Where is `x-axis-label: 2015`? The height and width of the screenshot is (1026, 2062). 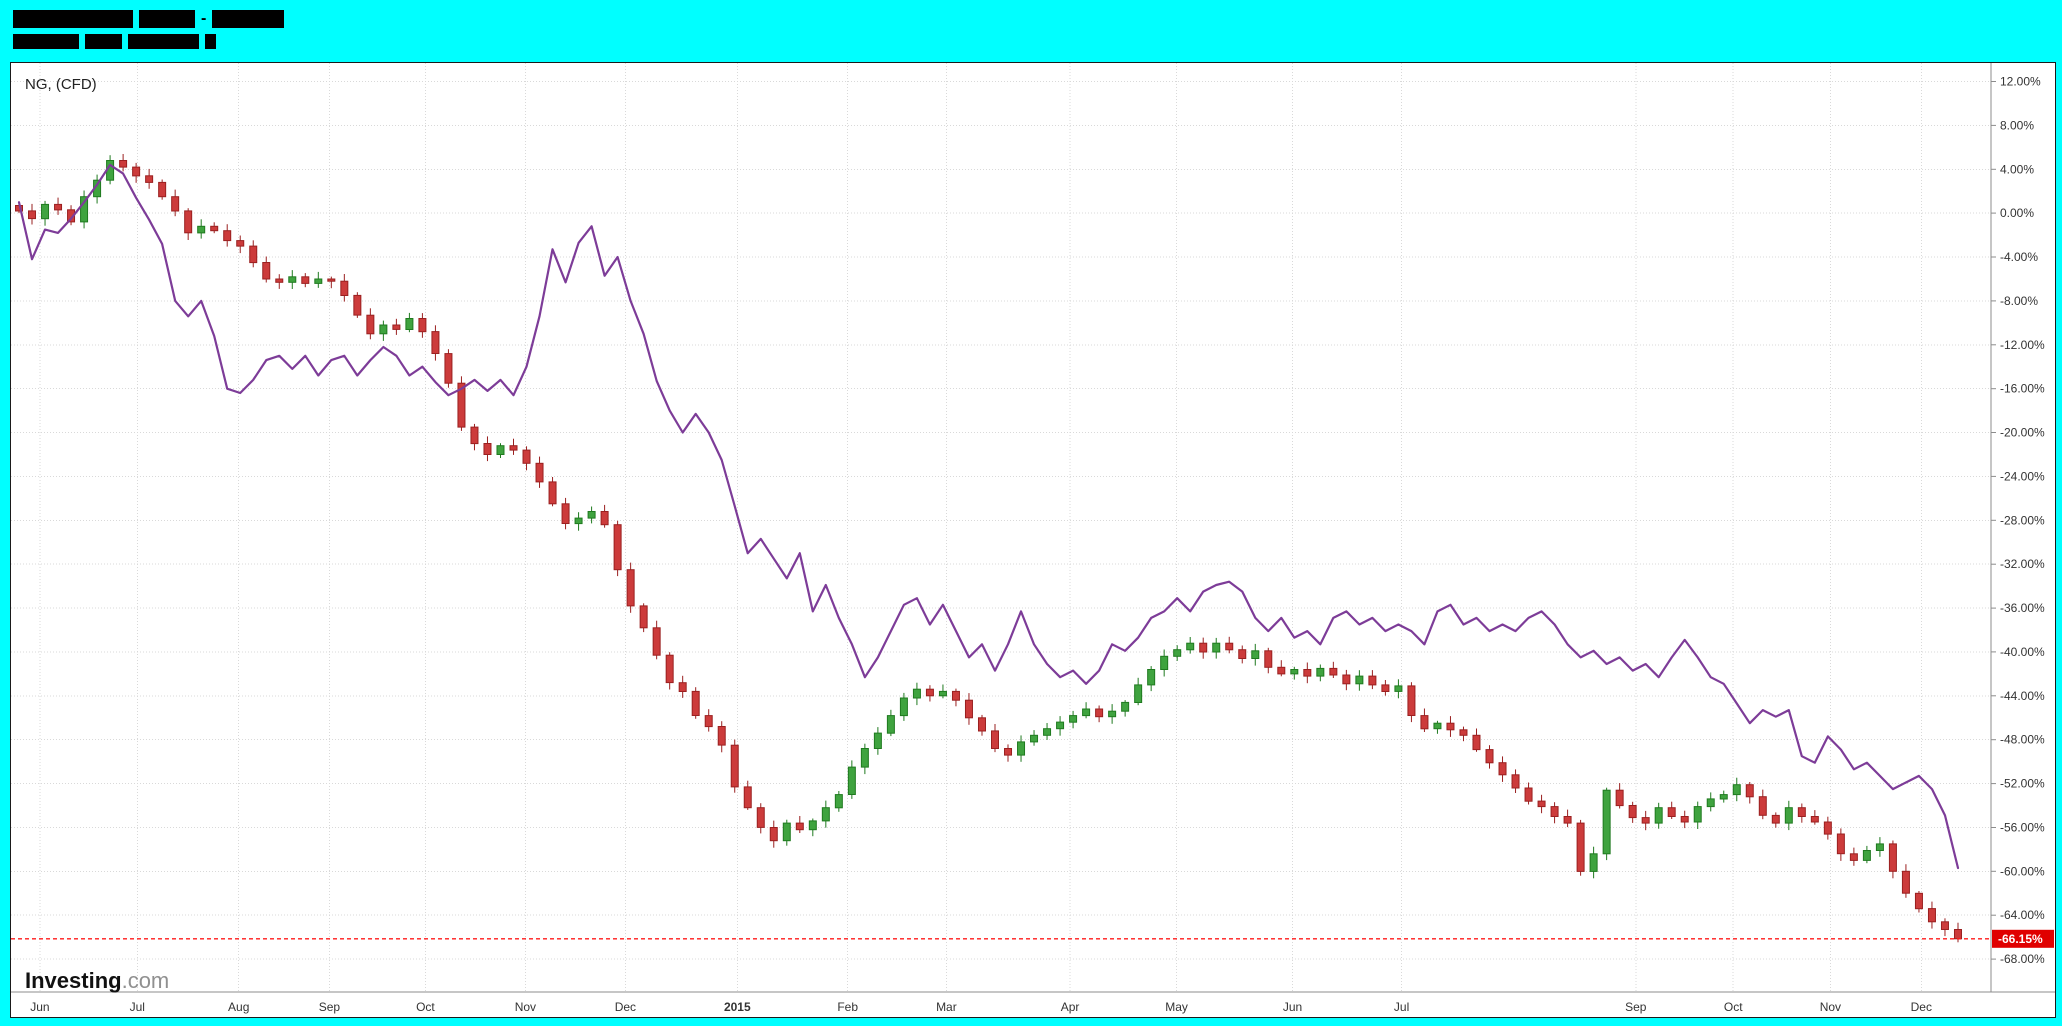 x-axis-label: 2015 is located at coordinates (737, 1007).